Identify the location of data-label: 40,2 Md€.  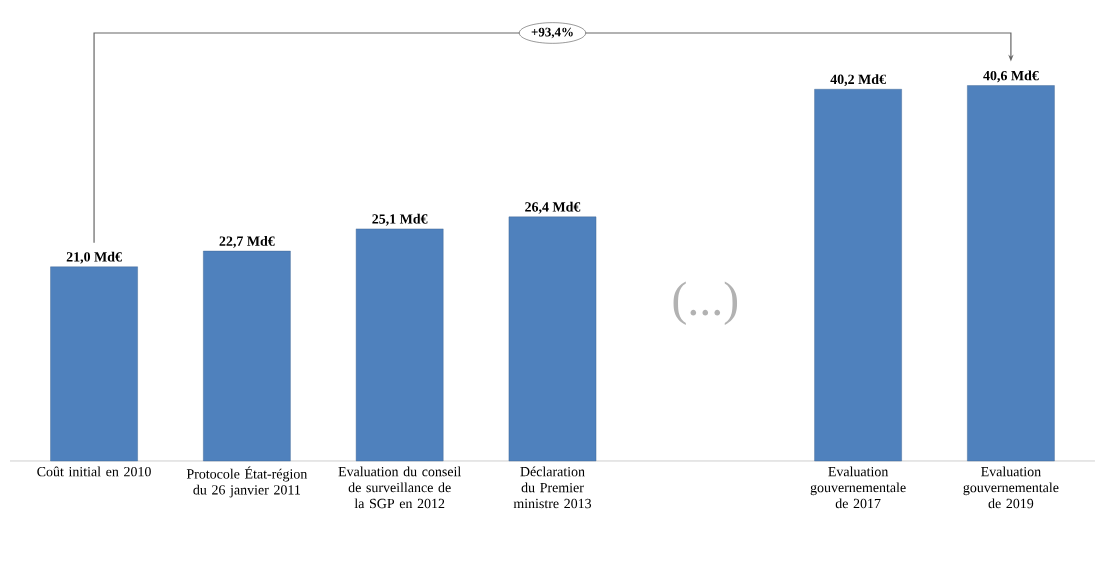
(858, 80).